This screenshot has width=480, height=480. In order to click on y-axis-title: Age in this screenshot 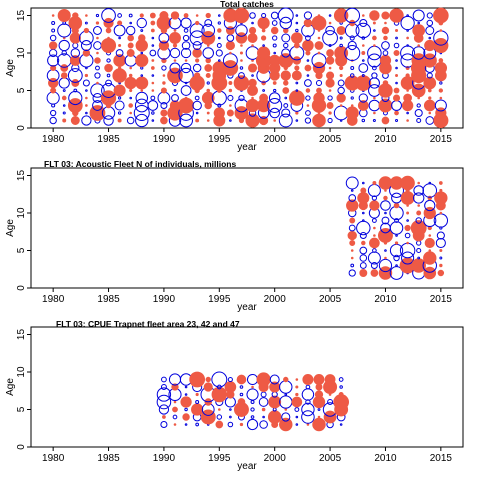, I will do `click(10, 387)`.